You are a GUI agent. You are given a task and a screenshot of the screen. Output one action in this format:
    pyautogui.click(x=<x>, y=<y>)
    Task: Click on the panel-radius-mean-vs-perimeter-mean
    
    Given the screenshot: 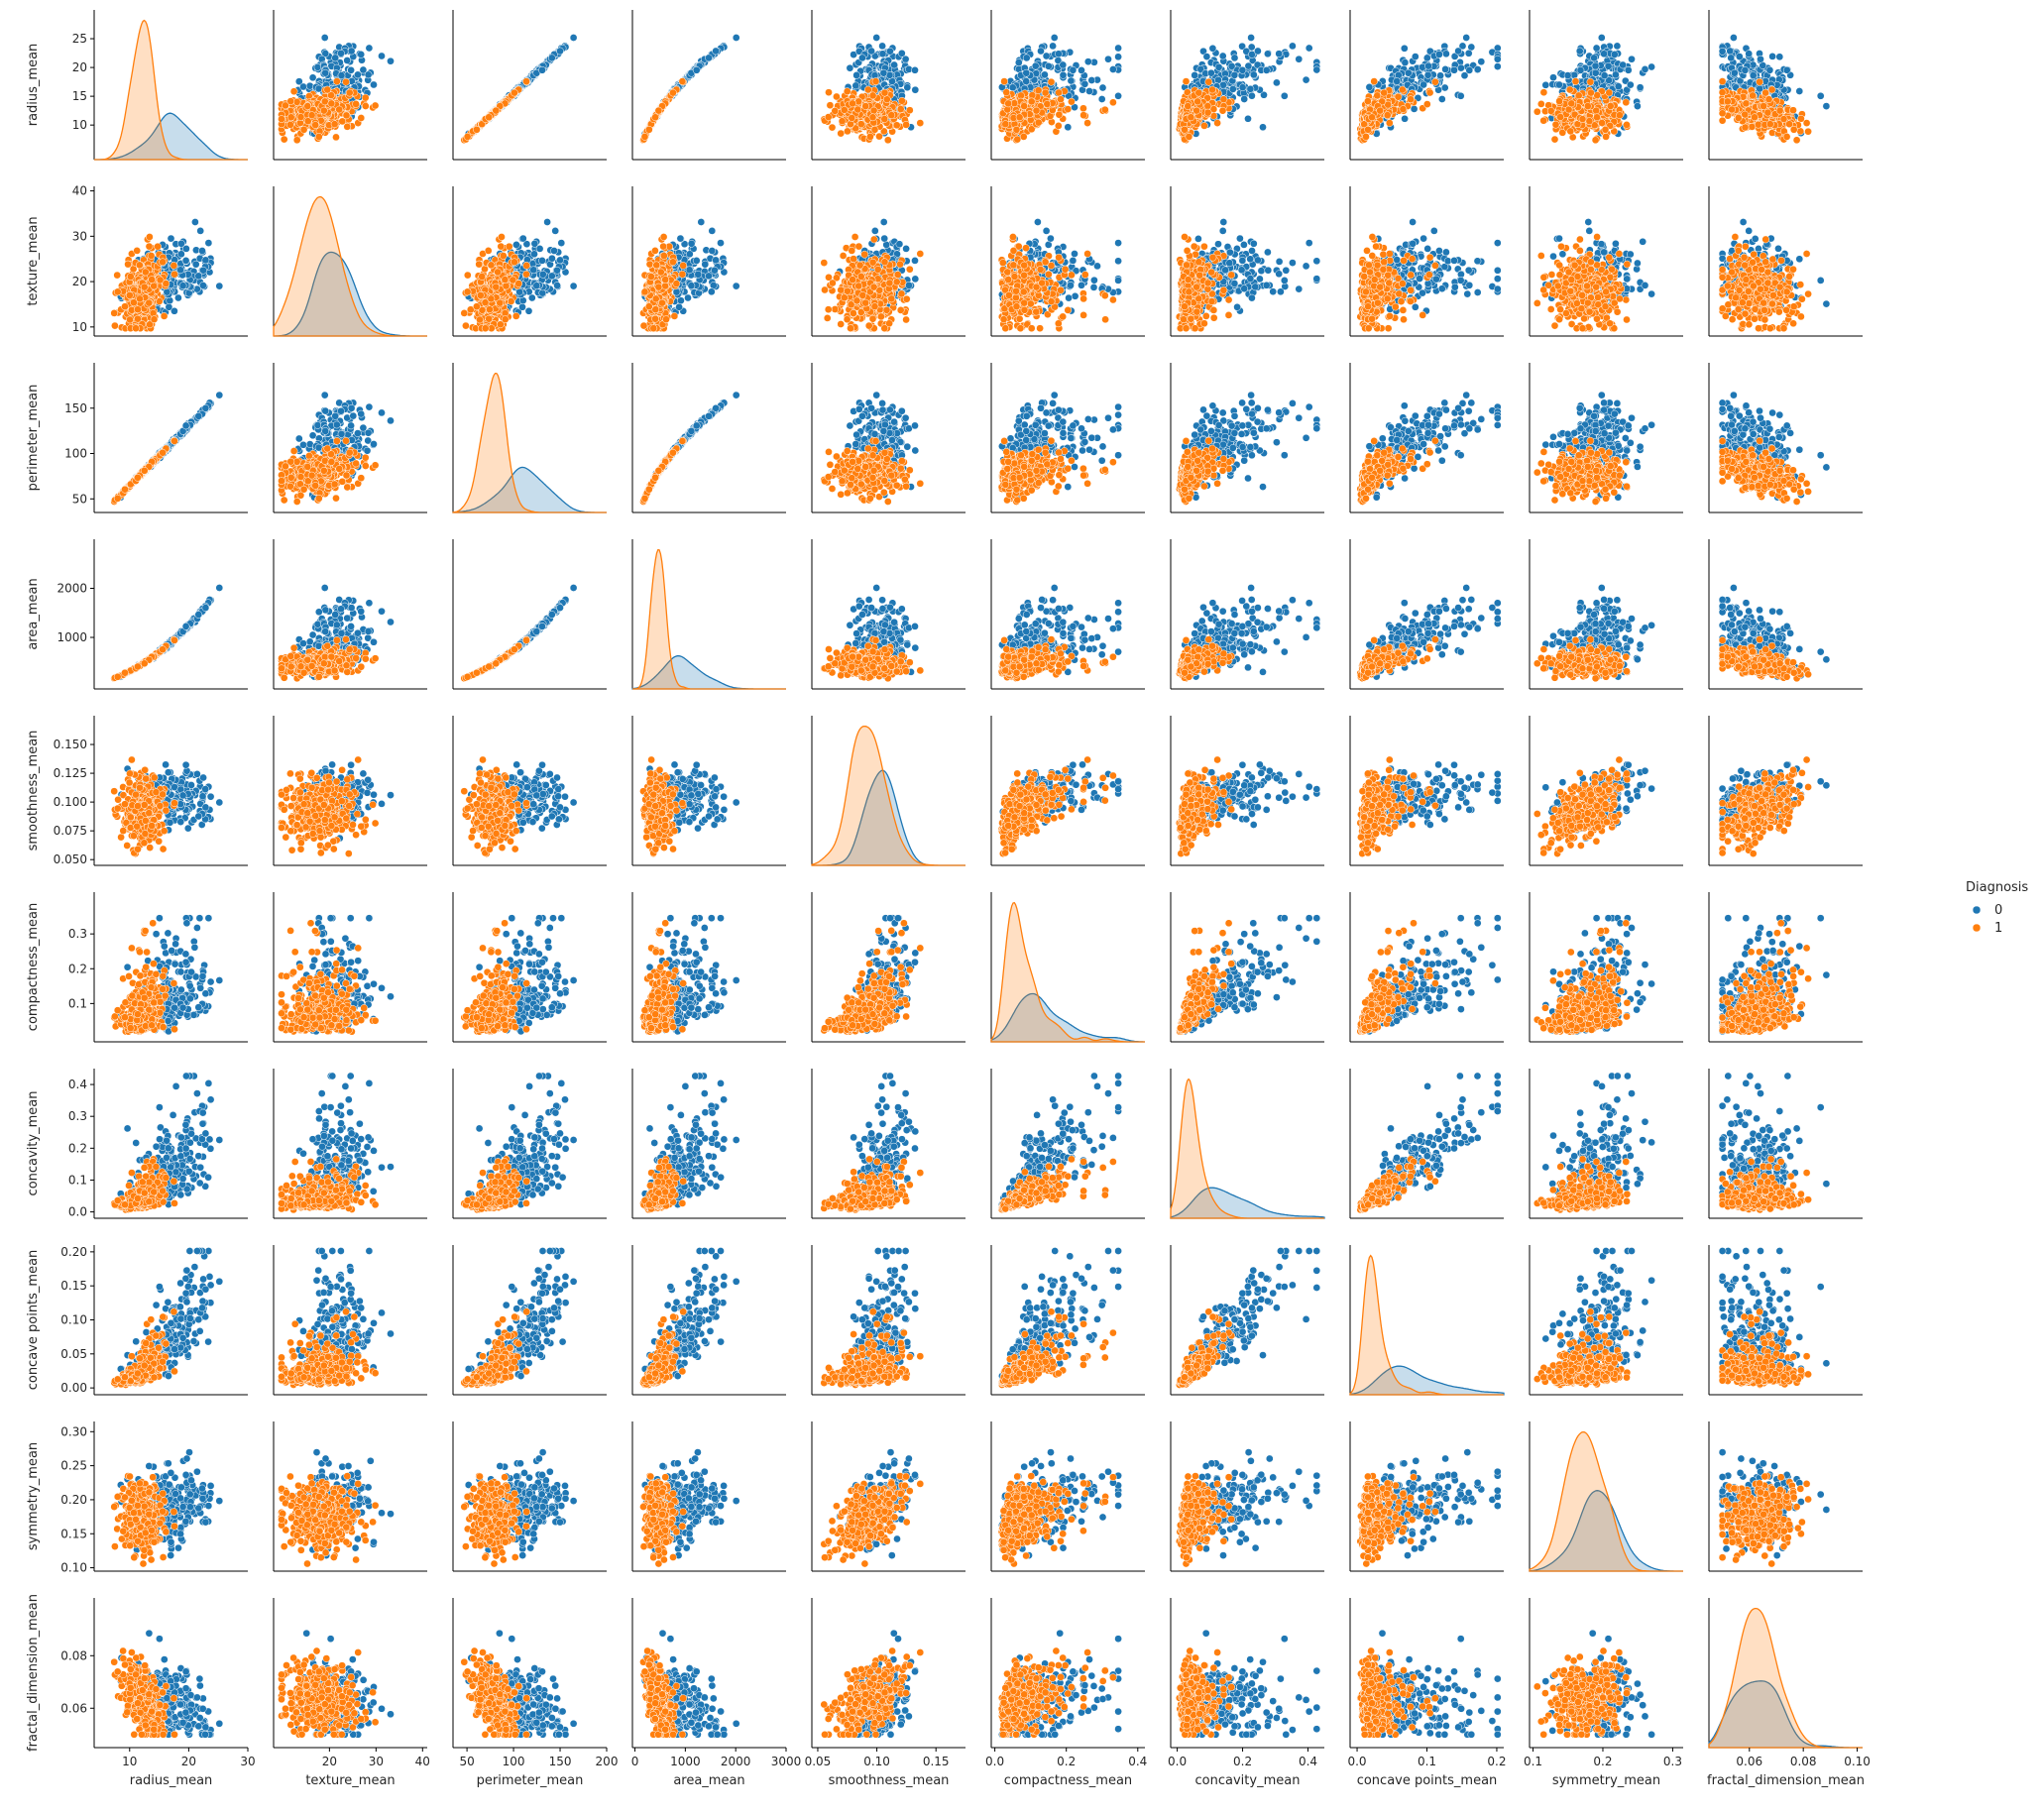 What is the action you would take?
    pyautogui.click(x=530, y=85)
    